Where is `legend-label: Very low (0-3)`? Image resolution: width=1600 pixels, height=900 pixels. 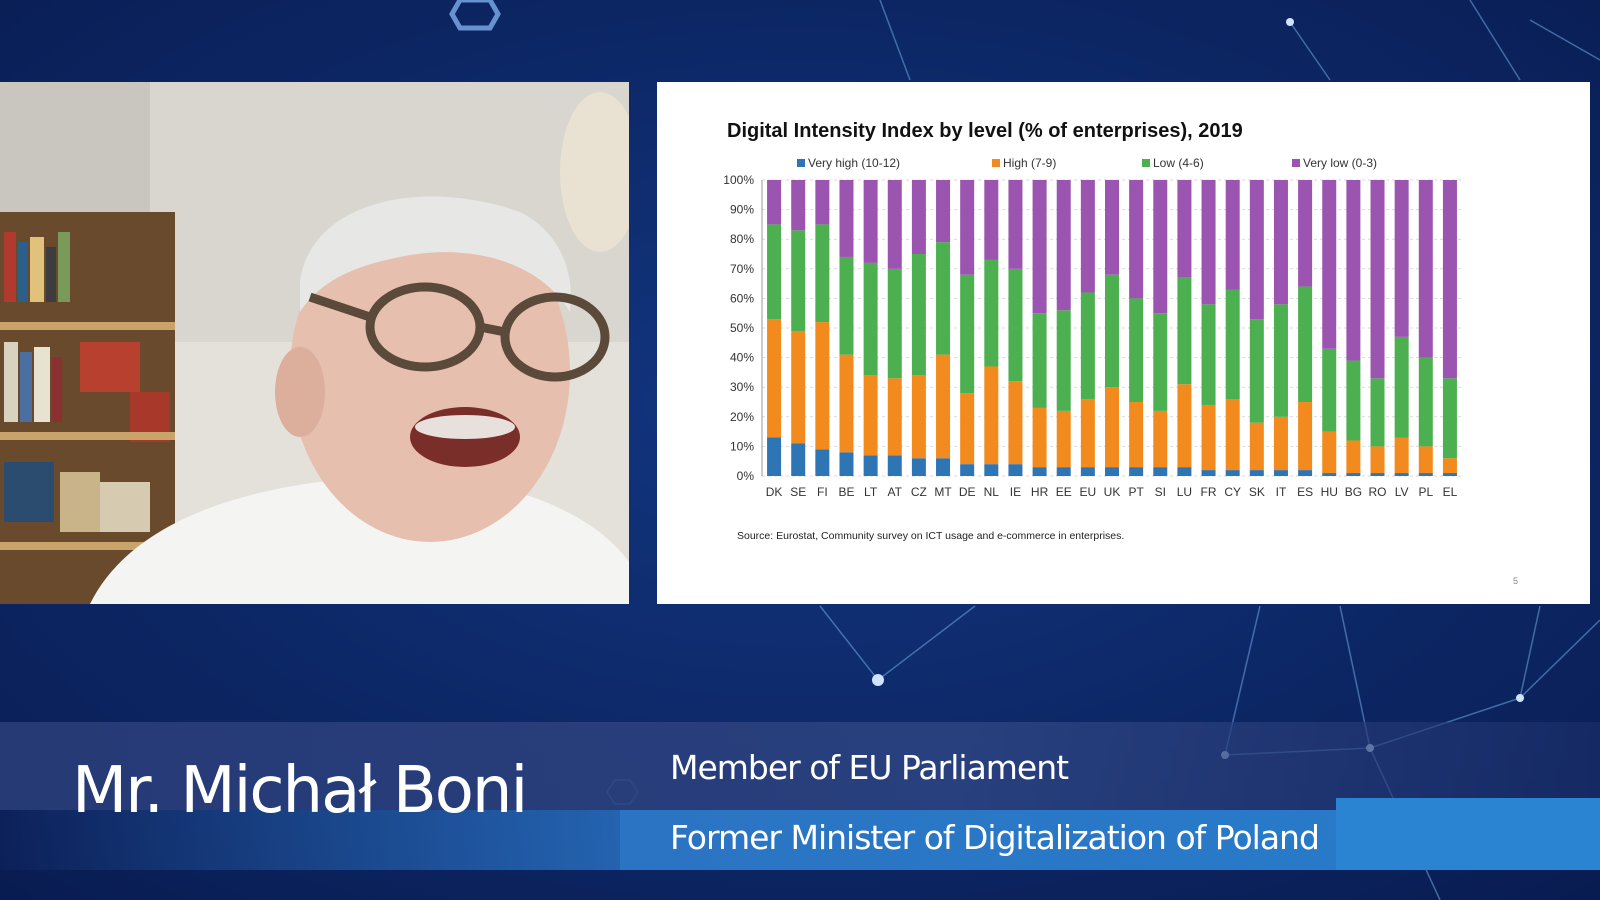 legend-label: Very low (0-3) is located at coordinates (1340, 163).